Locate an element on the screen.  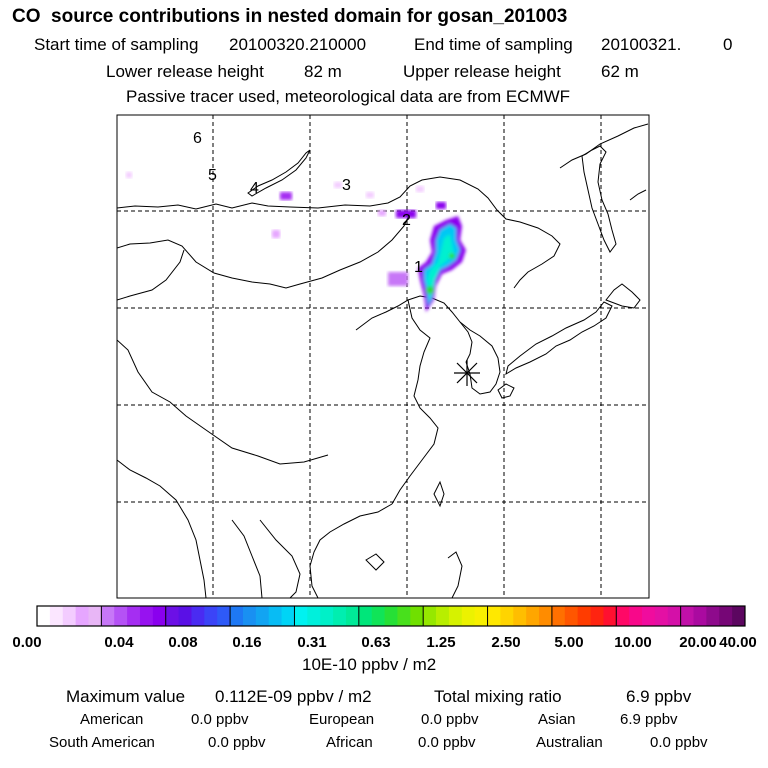
colorbar-label-2: 0.08 is located at coordinates (183, 642).